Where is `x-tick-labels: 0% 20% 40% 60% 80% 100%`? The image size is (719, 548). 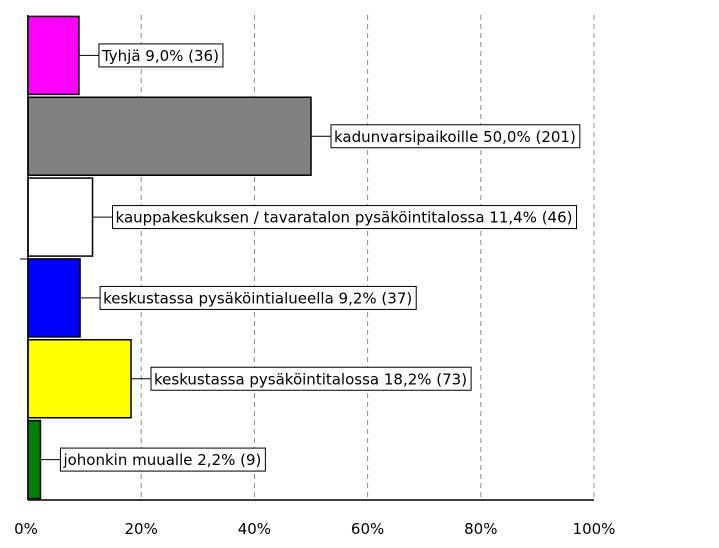
x-tick-labels: 0% 20% 40% 60% 80% 100% is located at coordinates (314, 529).